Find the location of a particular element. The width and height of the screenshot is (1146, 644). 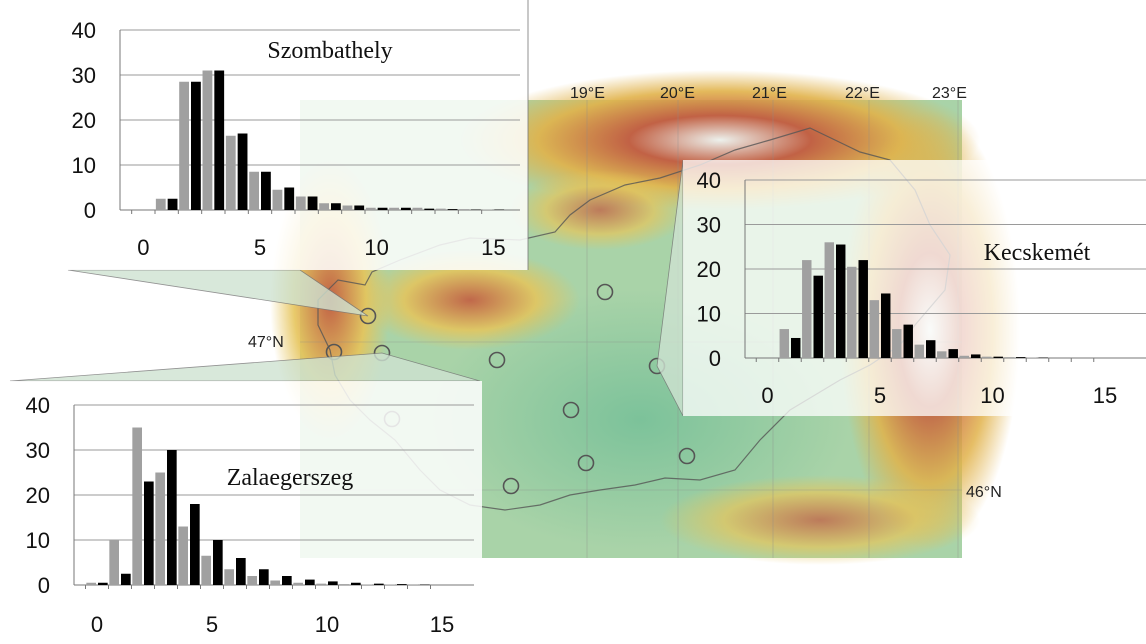

lat-label-47n: 47°N is located at coordinates (266, 342).